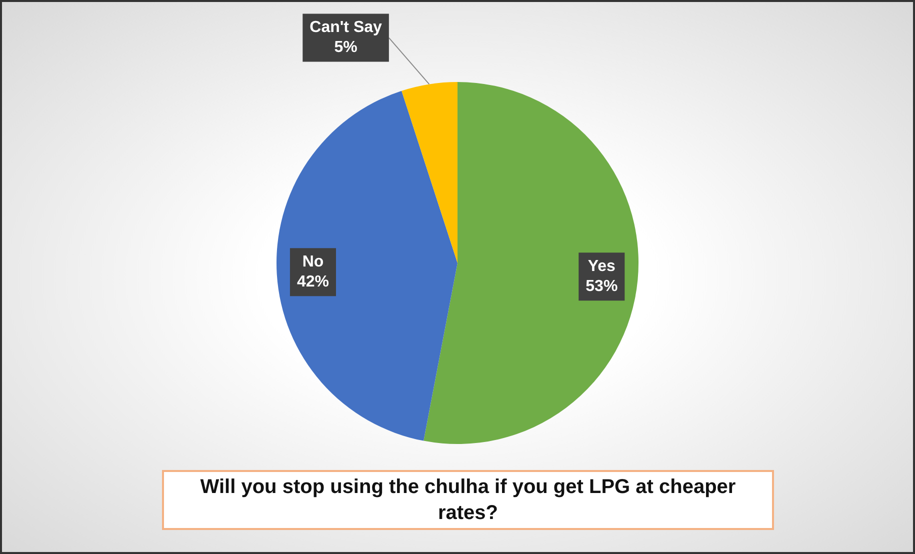  Describe the element at coordinates (602, 287) in the screenshot. I see `data-label: 53%` at that location.